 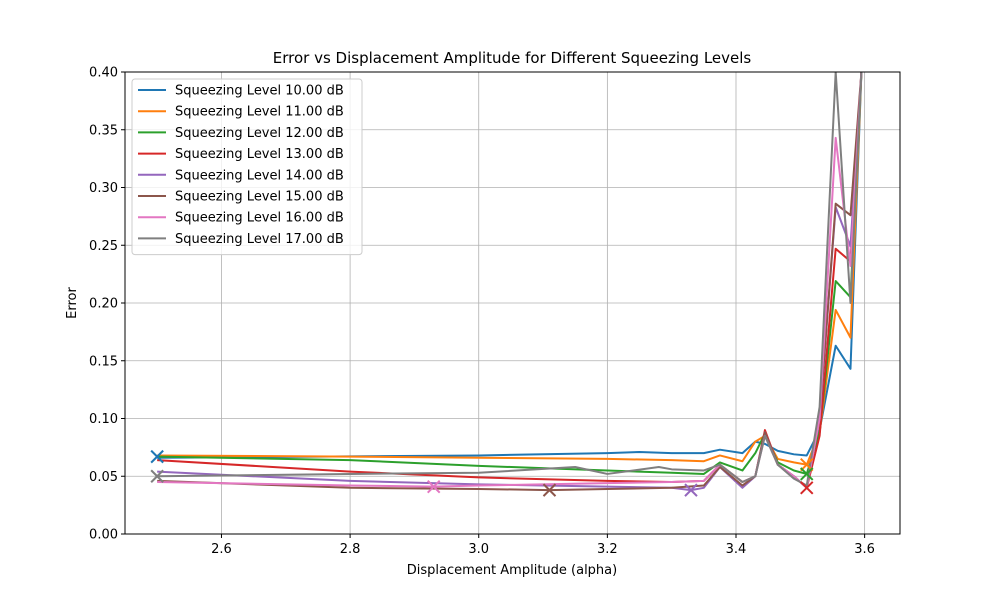 I want to click on y-axis-ticks: 0.00 0.05 0.10 0.15 0.20 0.25 0.30 0.35 0.40, so click(x=107, y=304).